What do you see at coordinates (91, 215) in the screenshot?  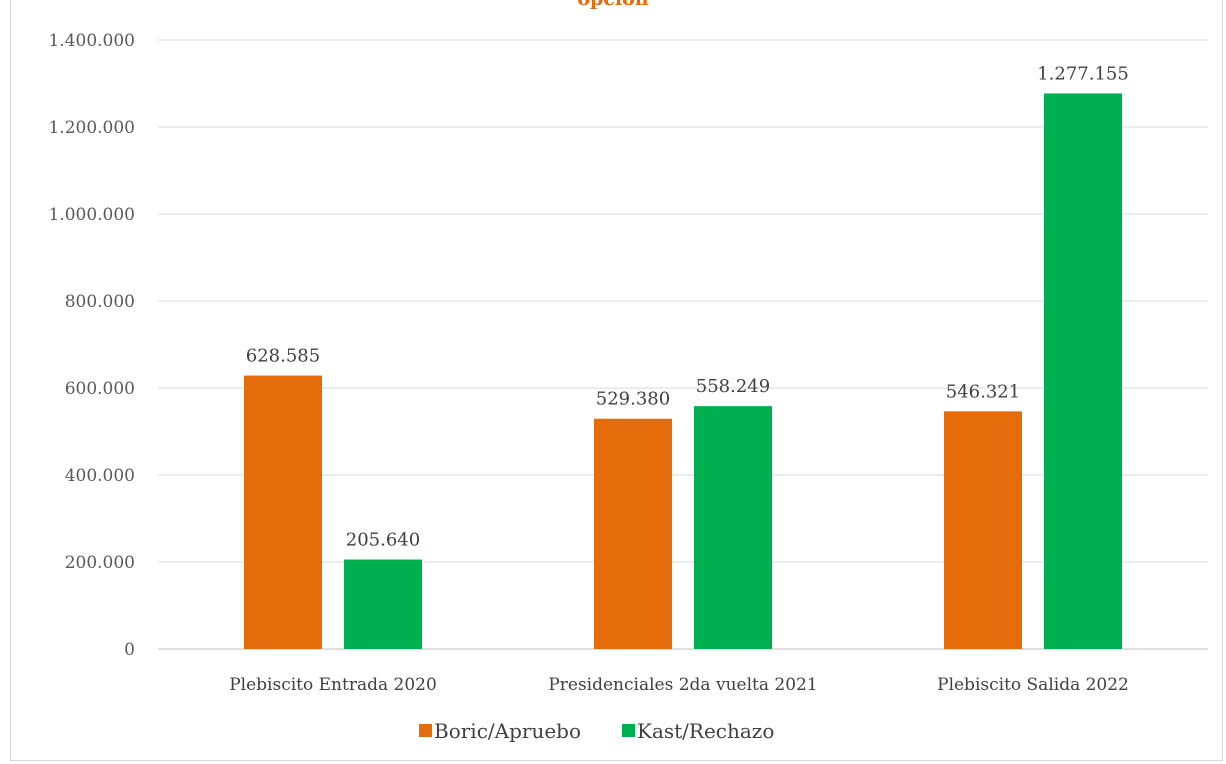 I see `y-tick-label: 1.000.000` at bounding box center [91, 215].